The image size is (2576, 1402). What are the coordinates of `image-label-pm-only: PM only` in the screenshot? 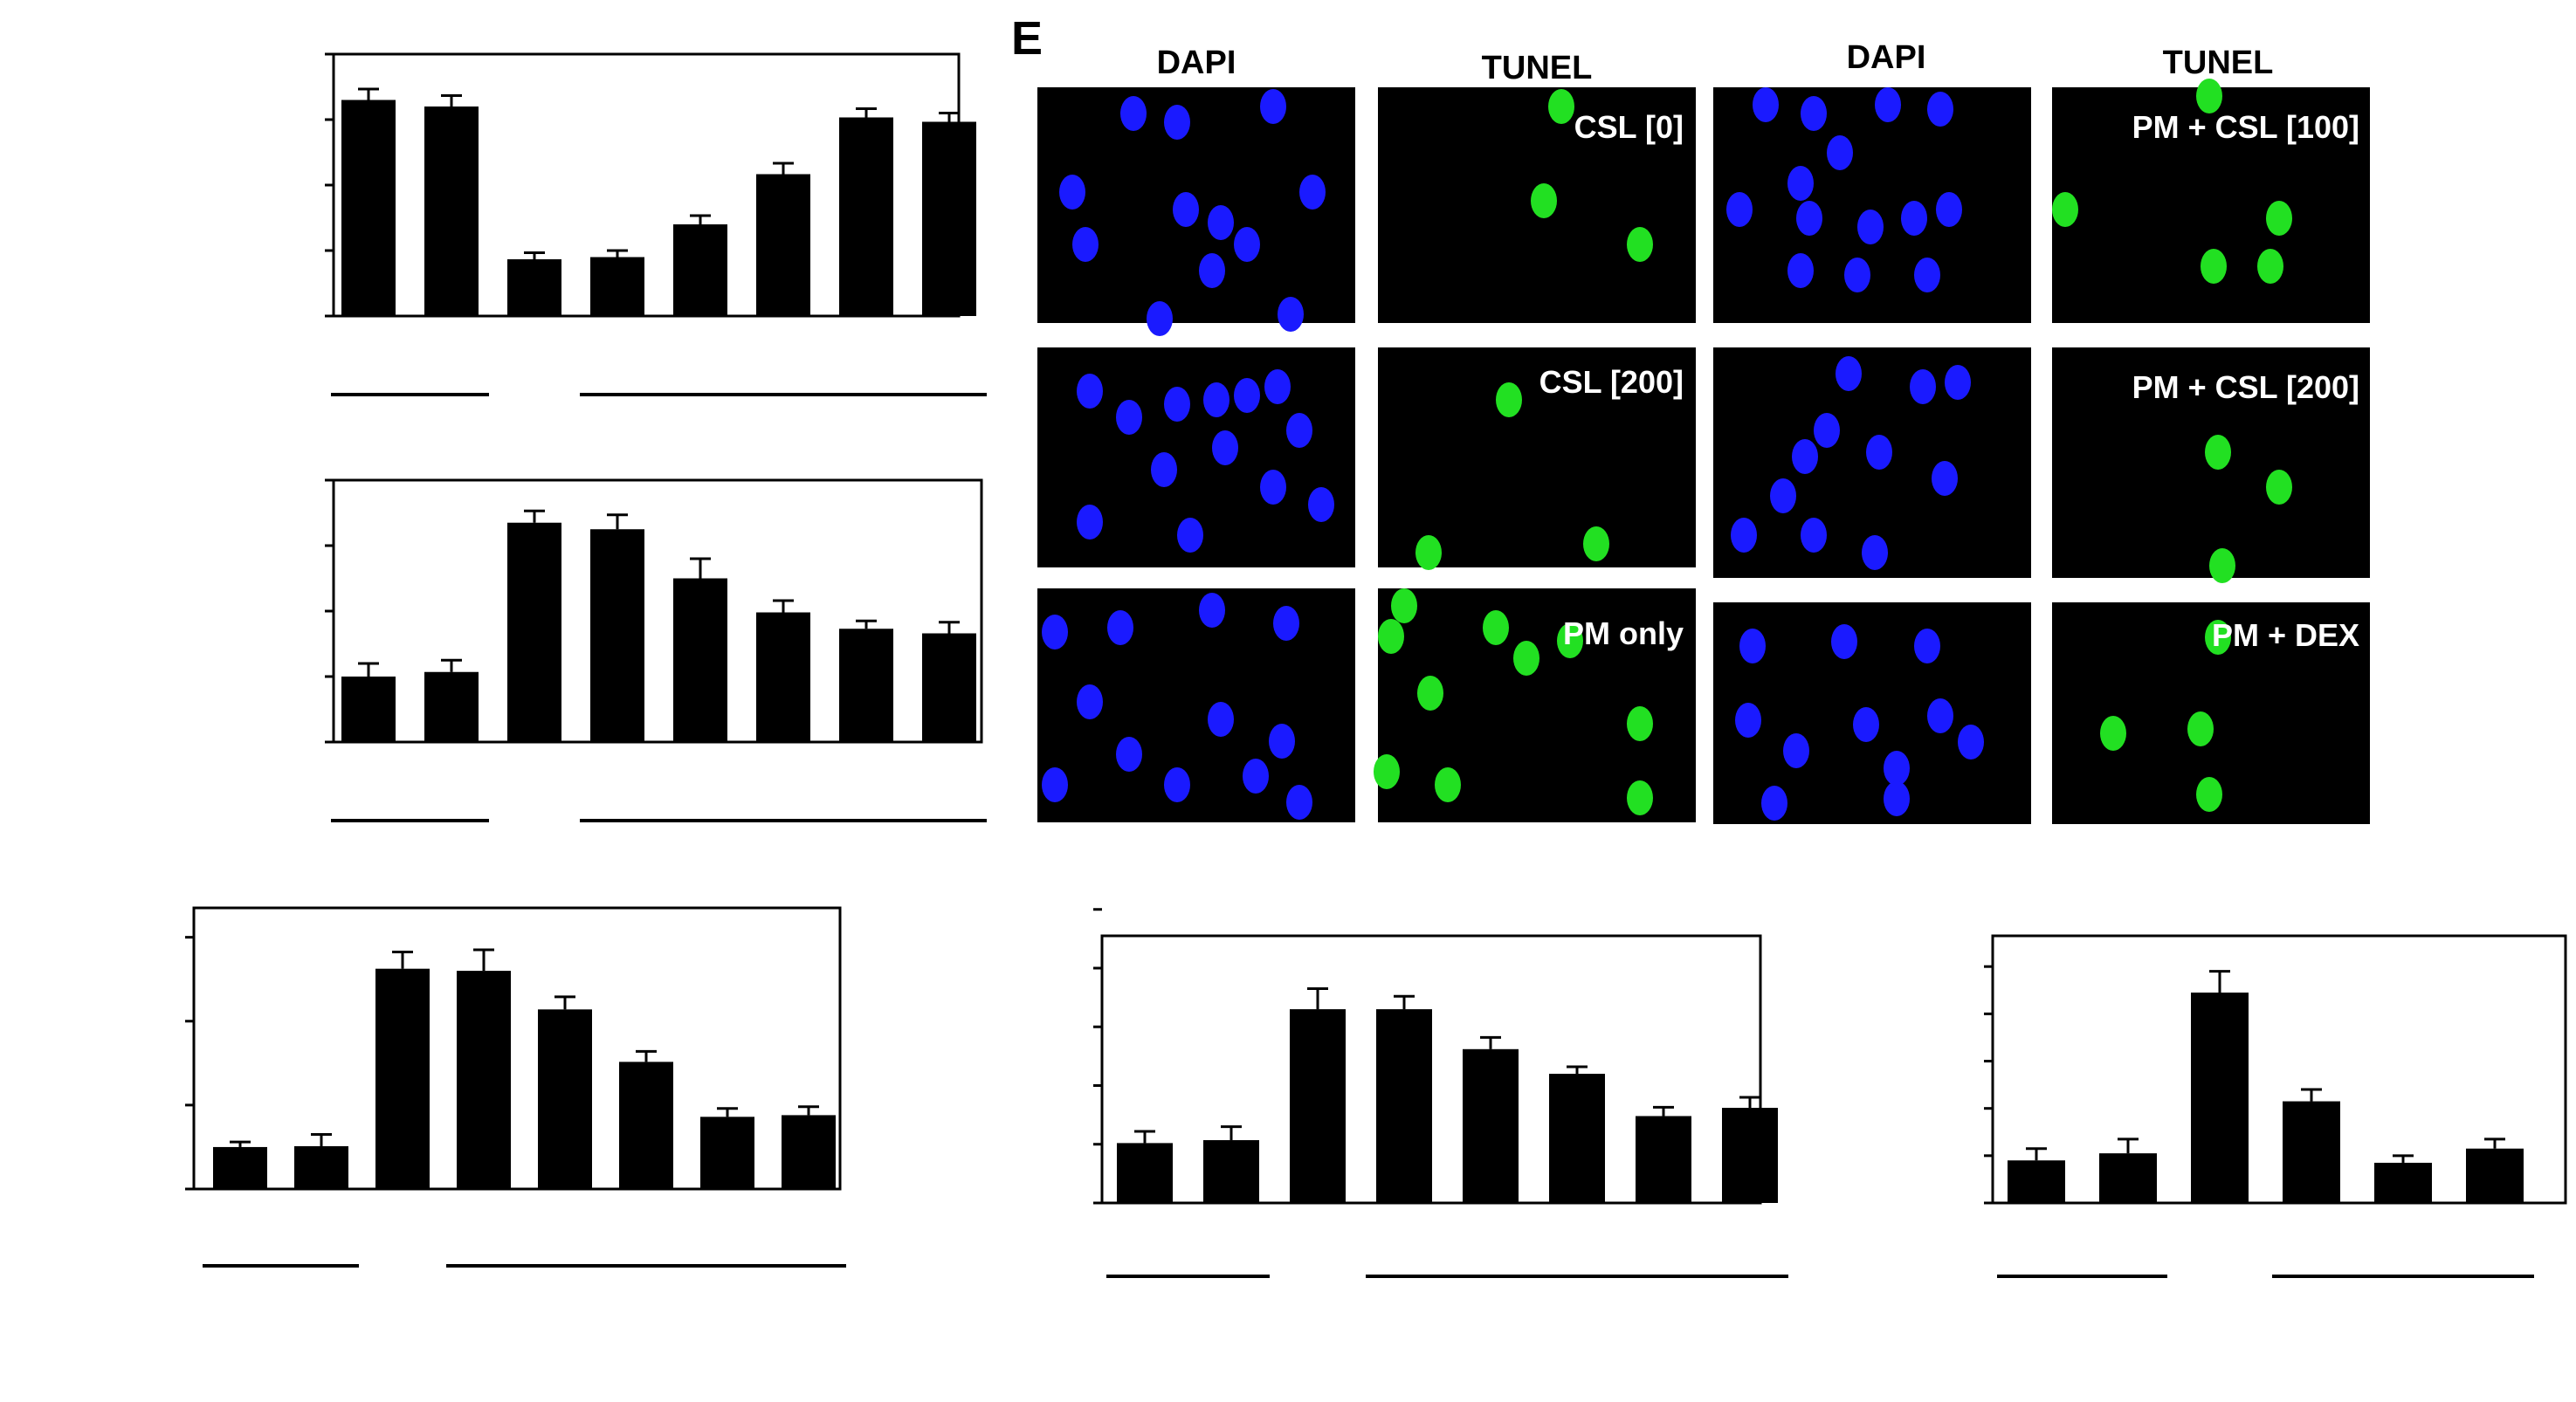 It's located at (1623, 633).